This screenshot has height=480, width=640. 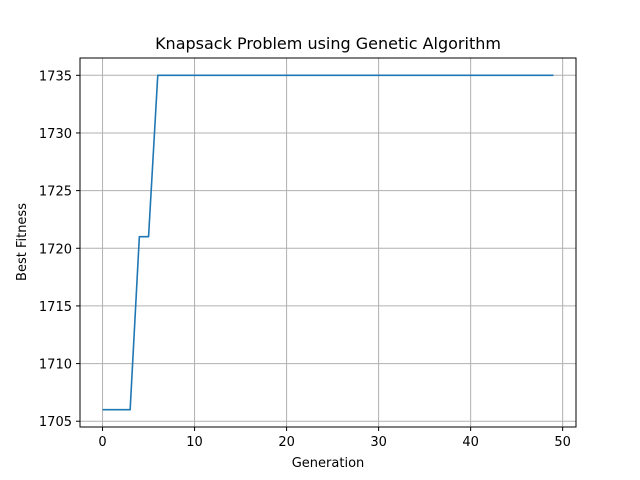 What do you see at coordinates (378, 442) in the screenshot?
I see `x-tick-label: 30` at bounding box center [378, 442].